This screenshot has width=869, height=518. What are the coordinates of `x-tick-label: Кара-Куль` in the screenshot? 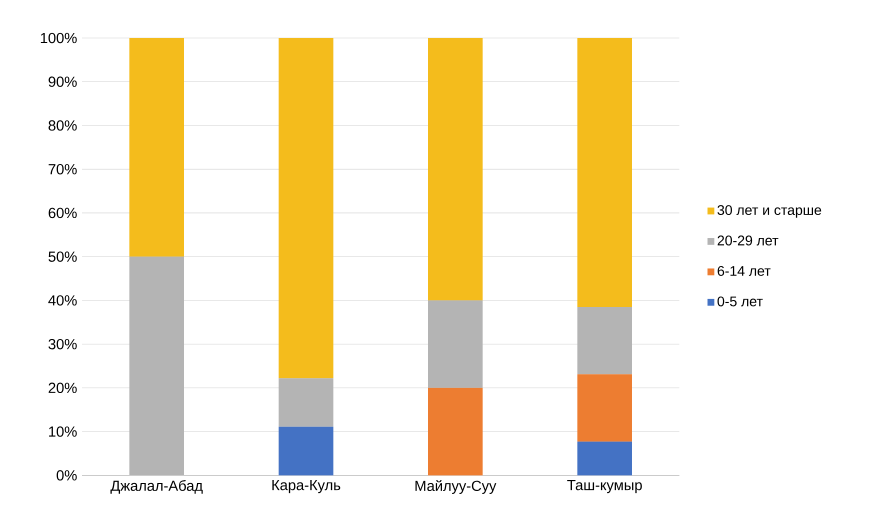 It's located at (306, 487).